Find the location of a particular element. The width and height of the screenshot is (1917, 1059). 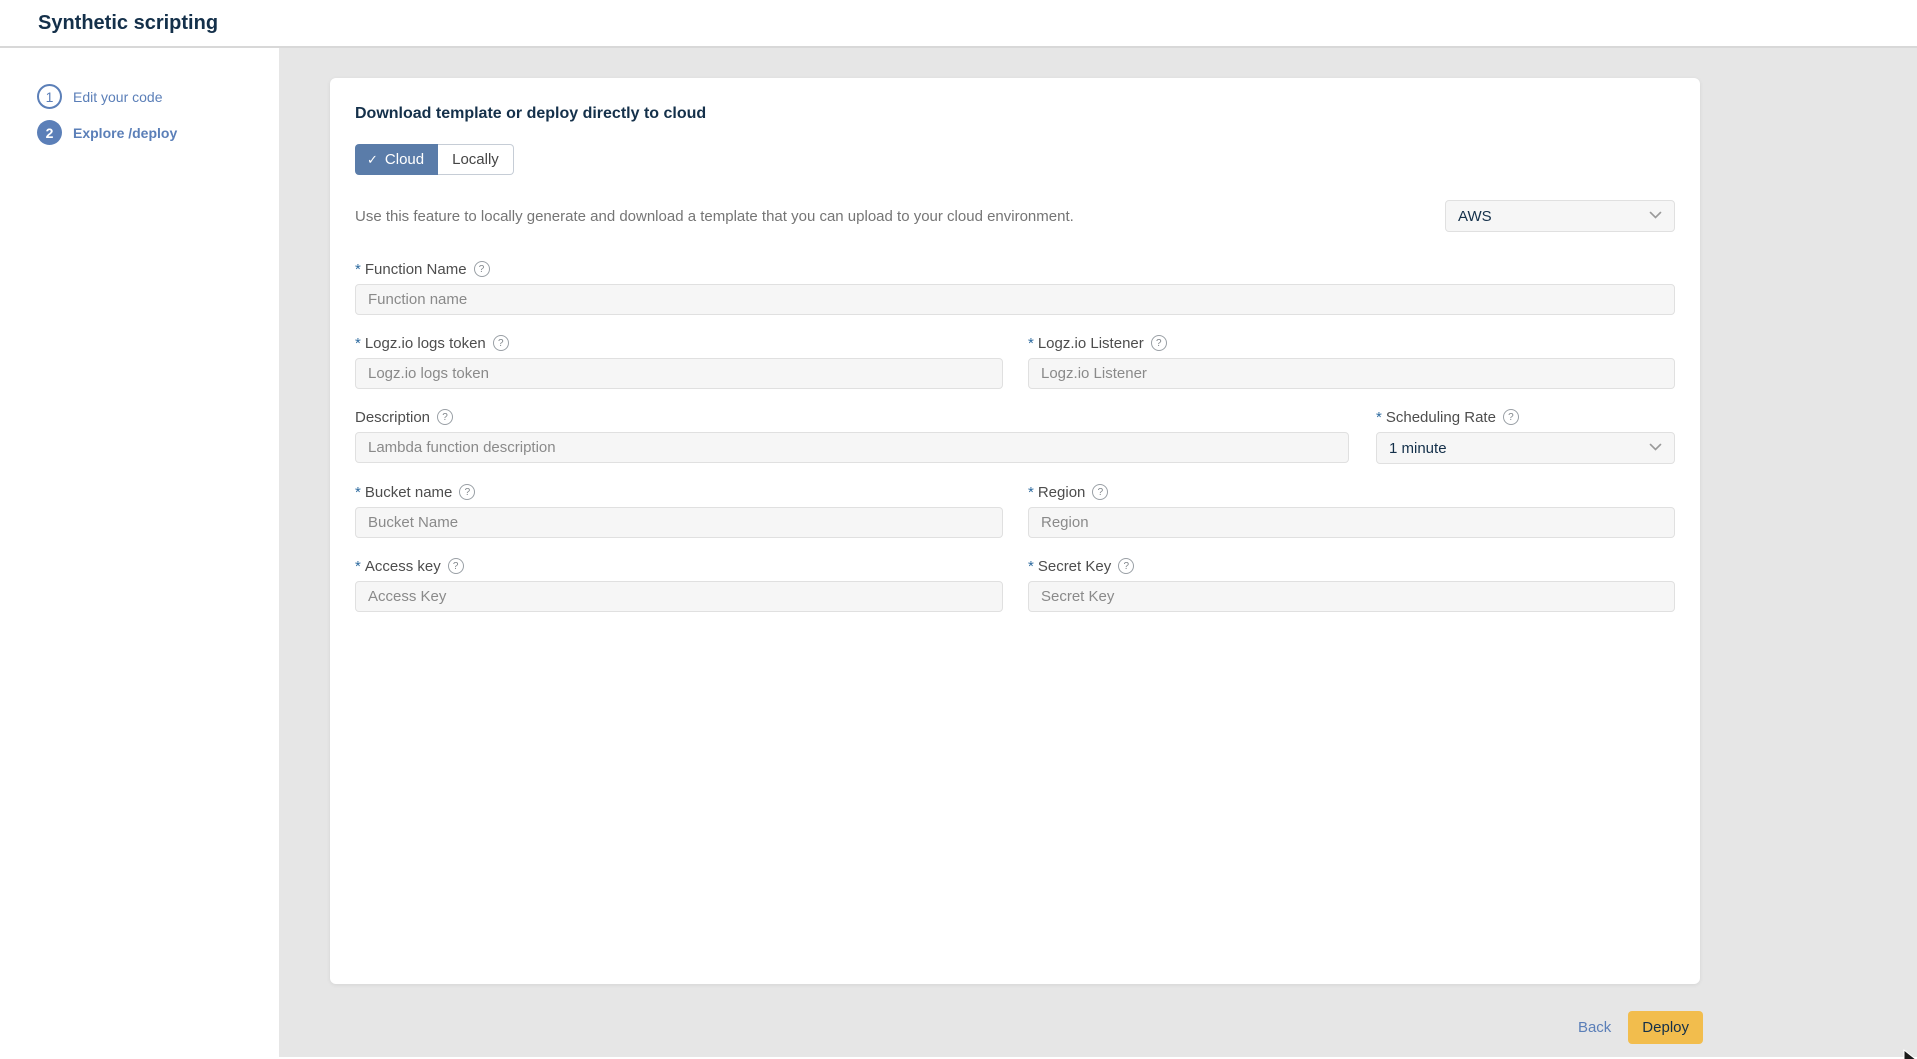

step-2-label: Explore /deploy is located at coordinates (125, 132).